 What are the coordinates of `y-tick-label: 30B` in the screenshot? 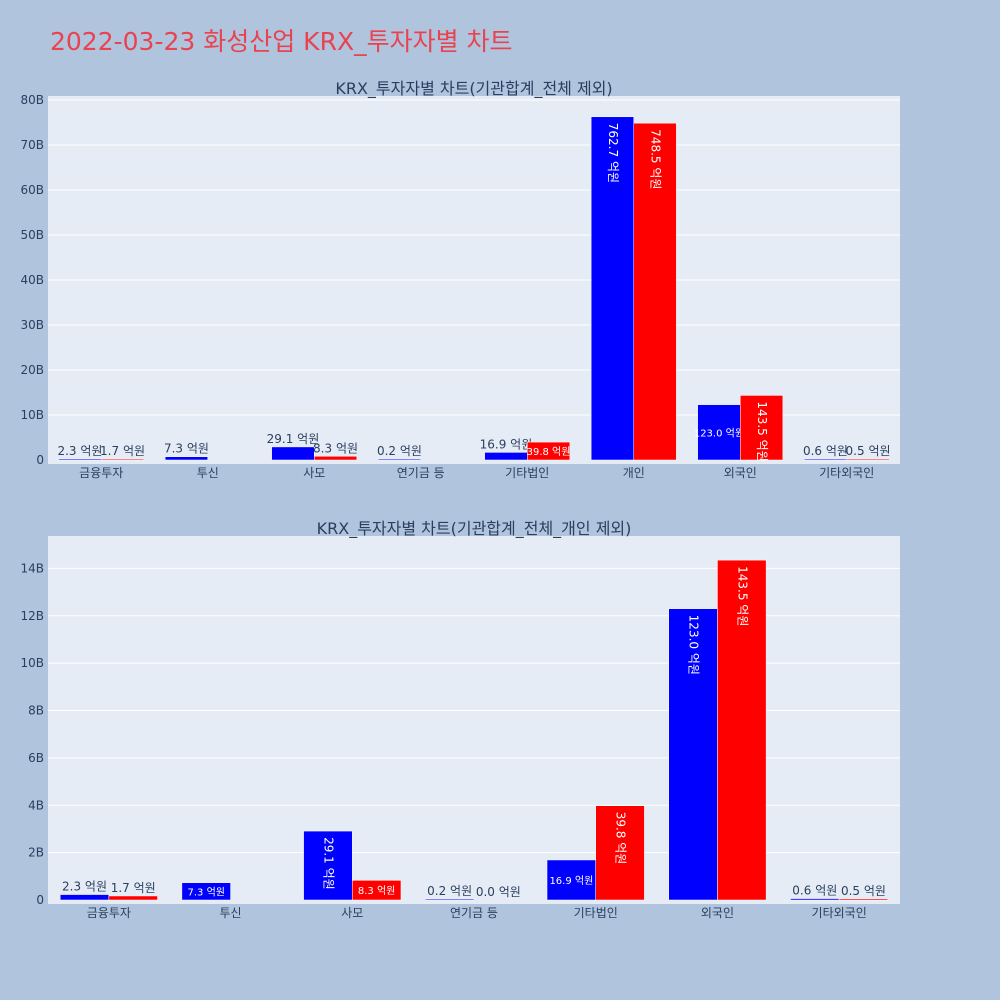 It's located at (32, 325).